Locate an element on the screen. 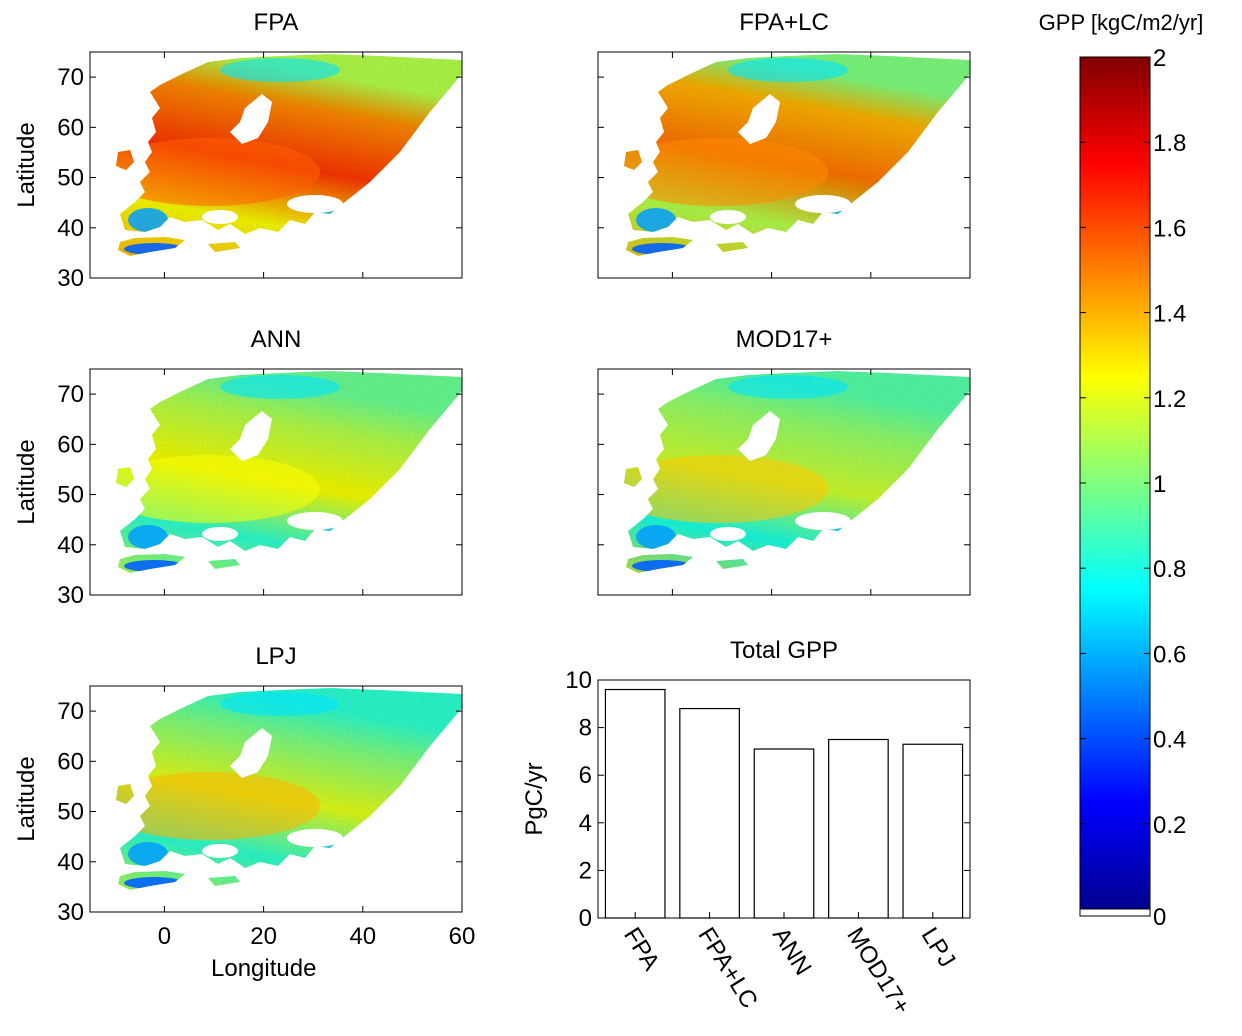 This screenshot has height=1036, width=1242. x-tick-label: 40 is located at coordinates (362, 936).